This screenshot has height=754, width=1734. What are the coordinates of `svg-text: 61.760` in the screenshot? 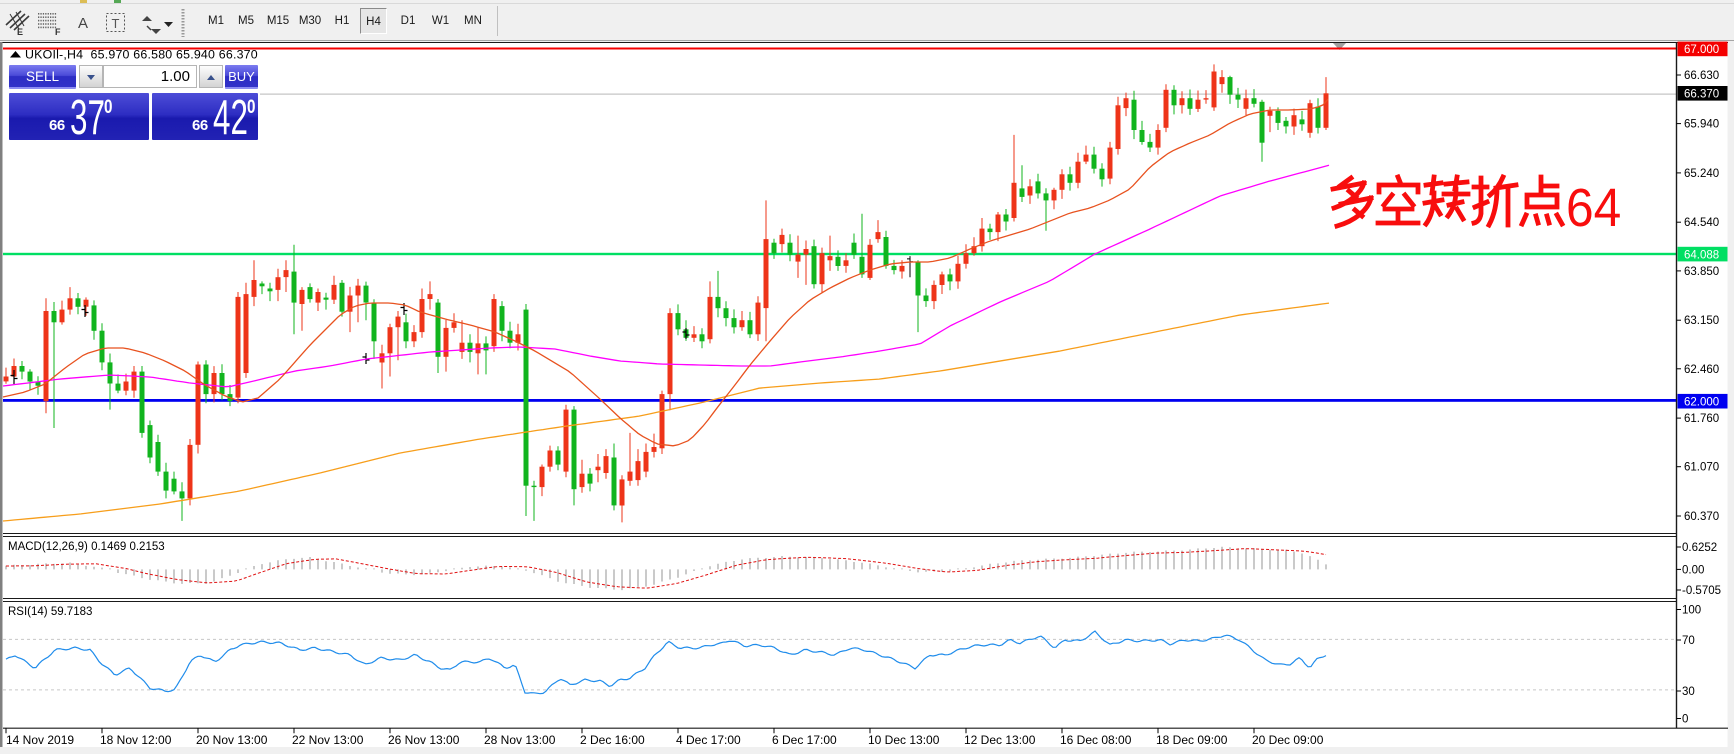 It's located at (1701, 419).